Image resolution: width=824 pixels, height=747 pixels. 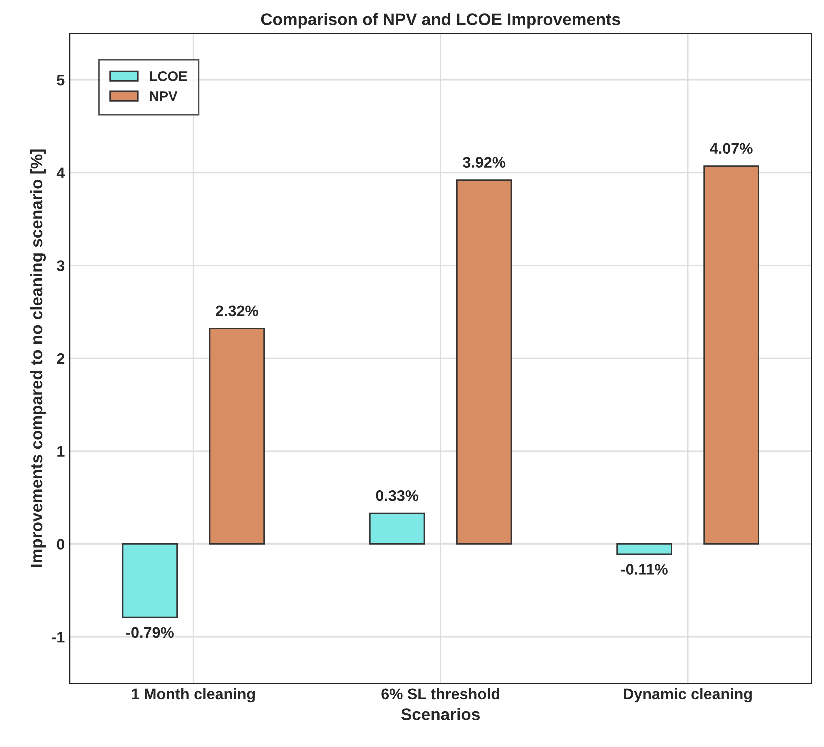 I want to click on y-tick-label: 5, so click(x=61, y=80).